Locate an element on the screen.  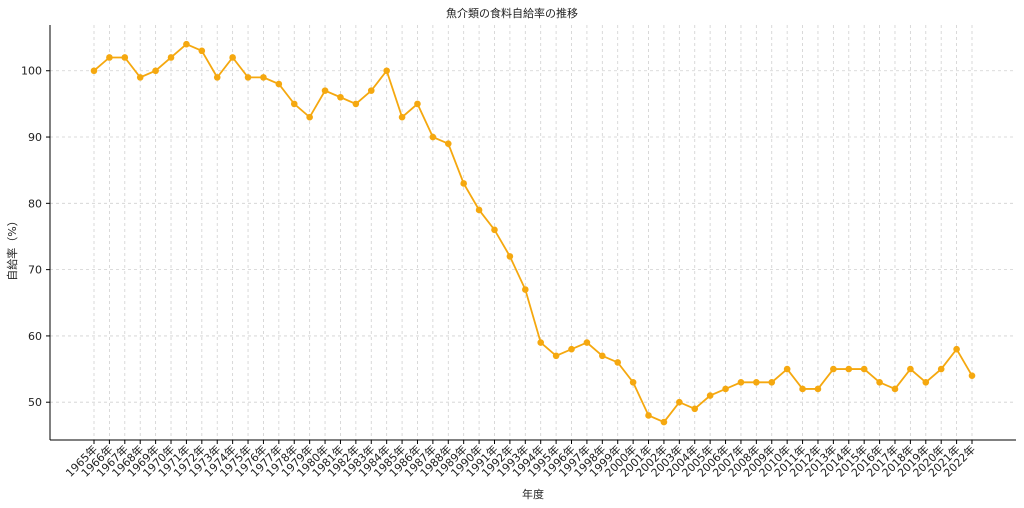
y-tick-label: 70 is located at coordinates (35, 270).